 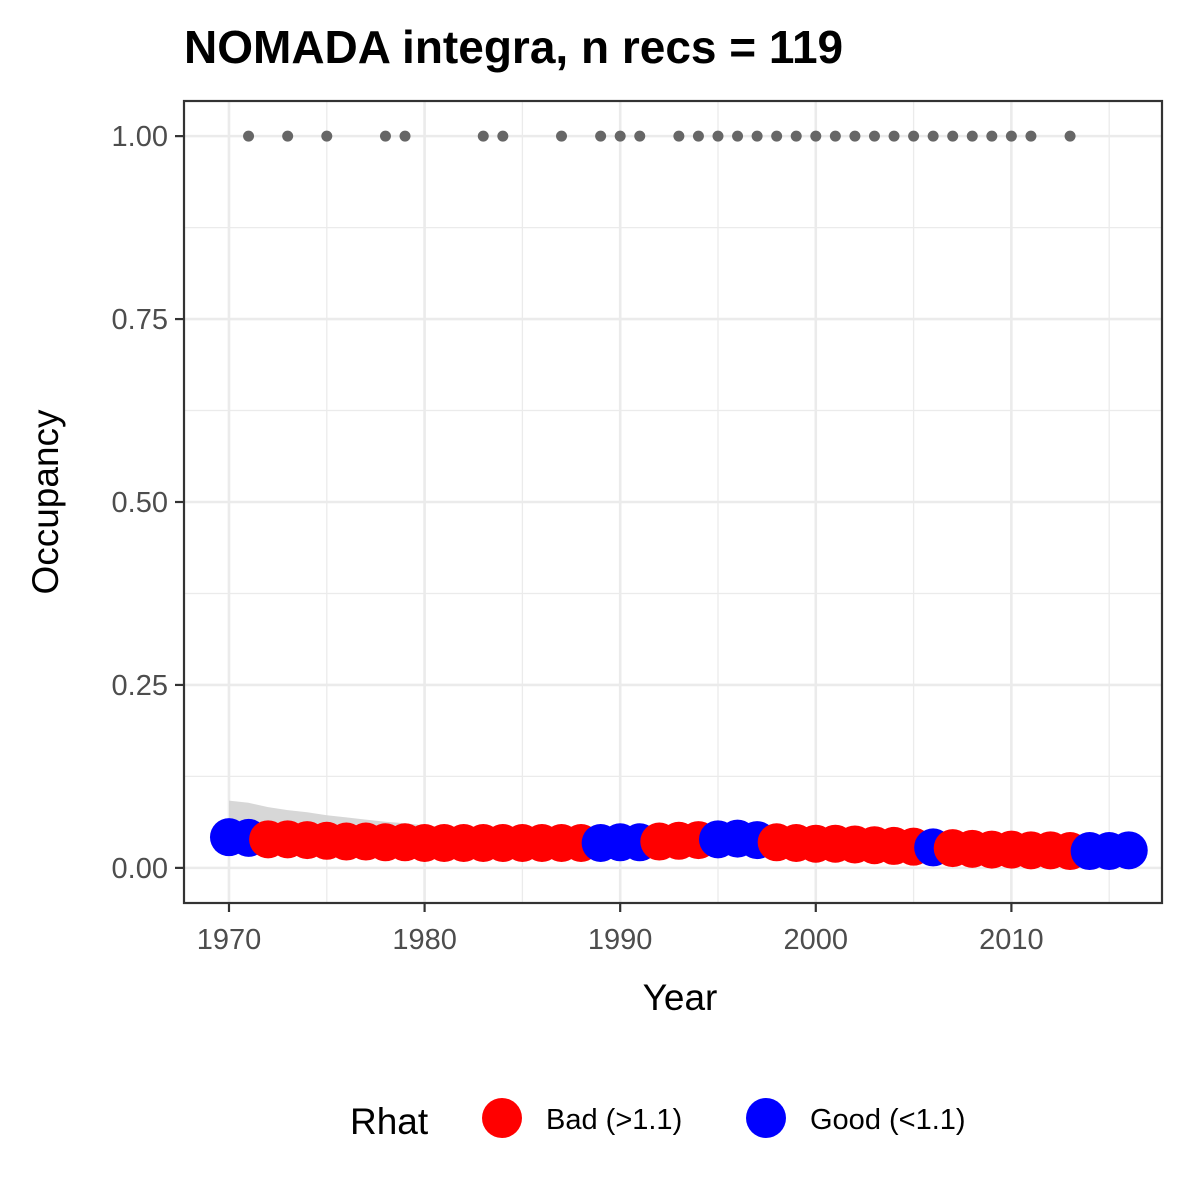 I want to click on y-tick-label: 0.00, so click(x=140, y=869).